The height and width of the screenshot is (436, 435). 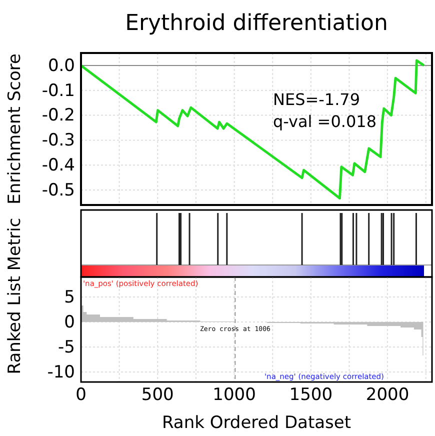 I want to click on x-tick-label: 2000, so click(x=388, y=395).